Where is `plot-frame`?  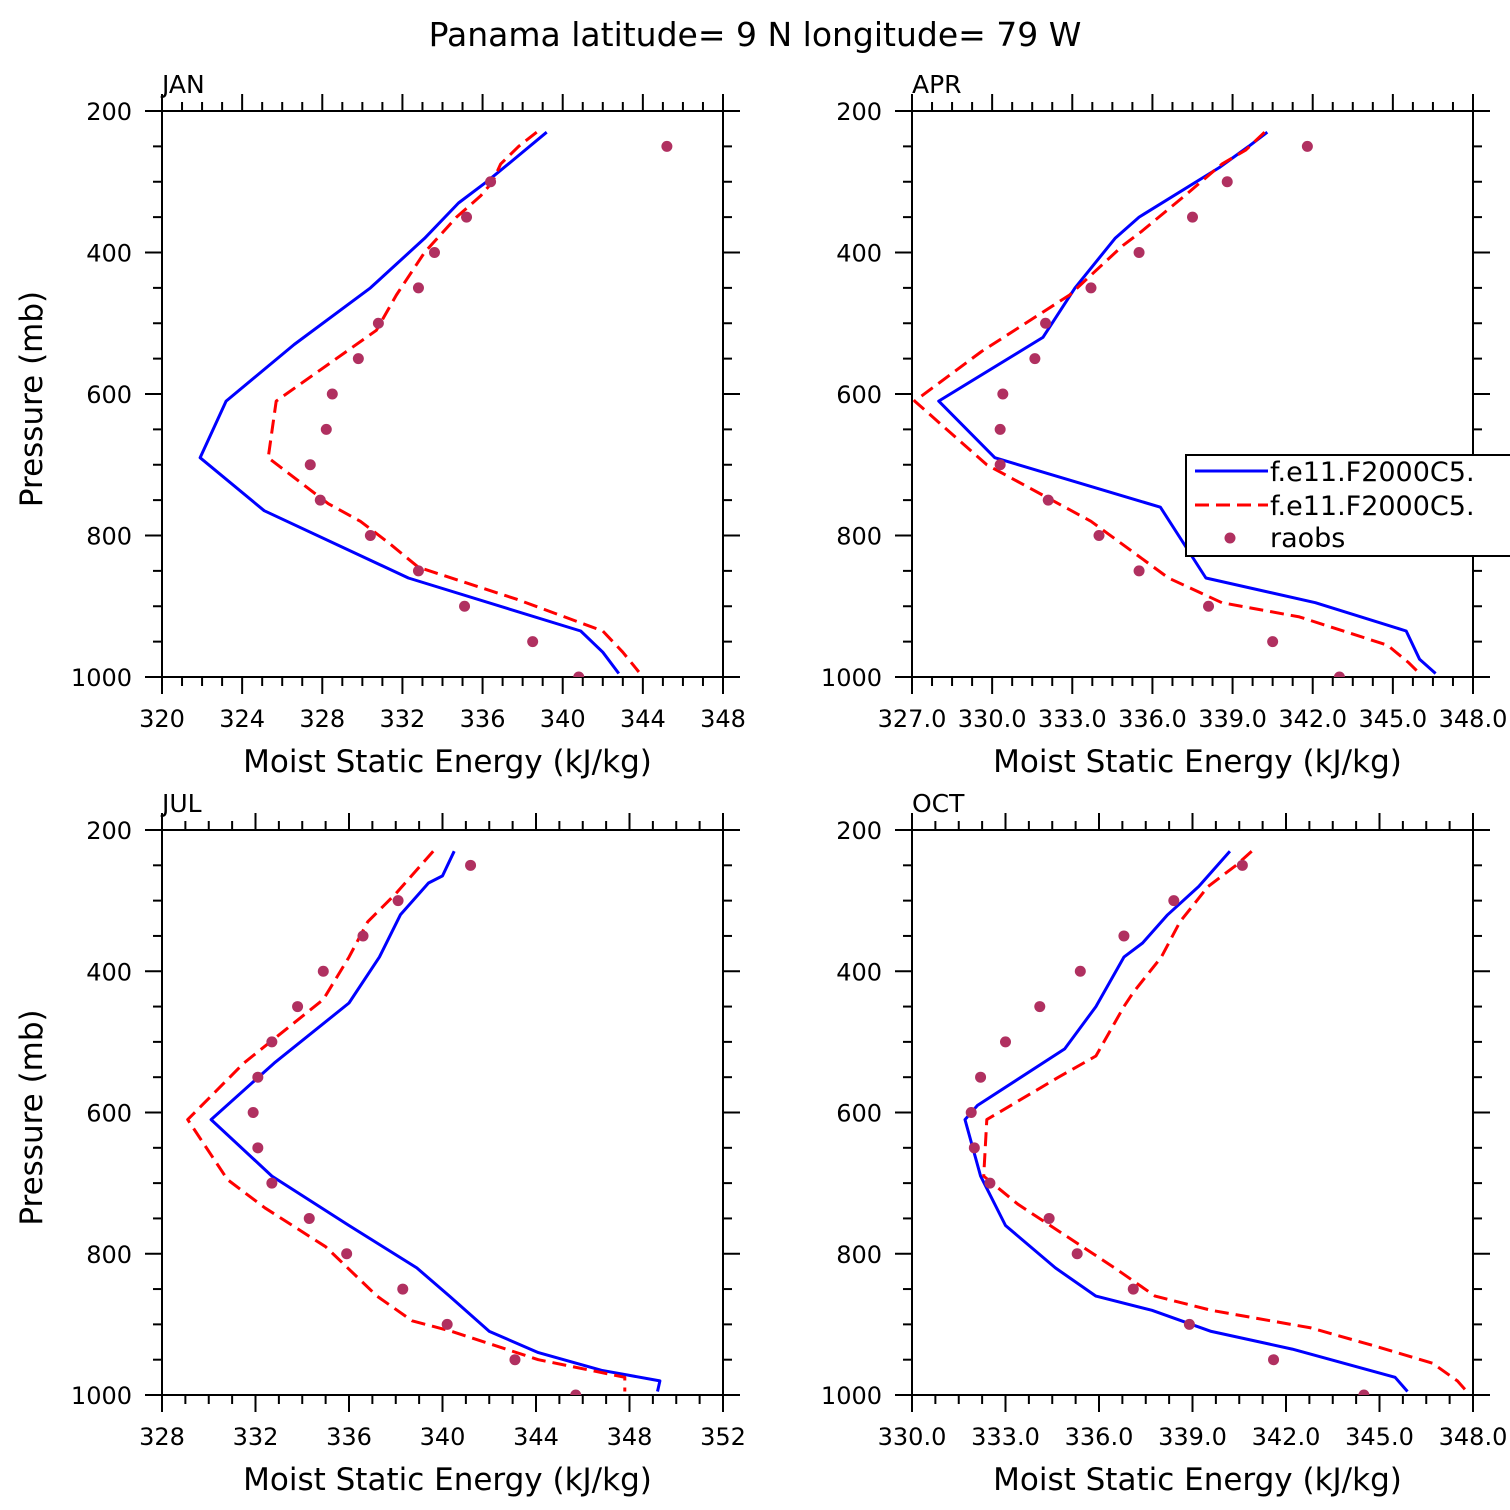 plot-frame is located at coordinates (1192, 394).